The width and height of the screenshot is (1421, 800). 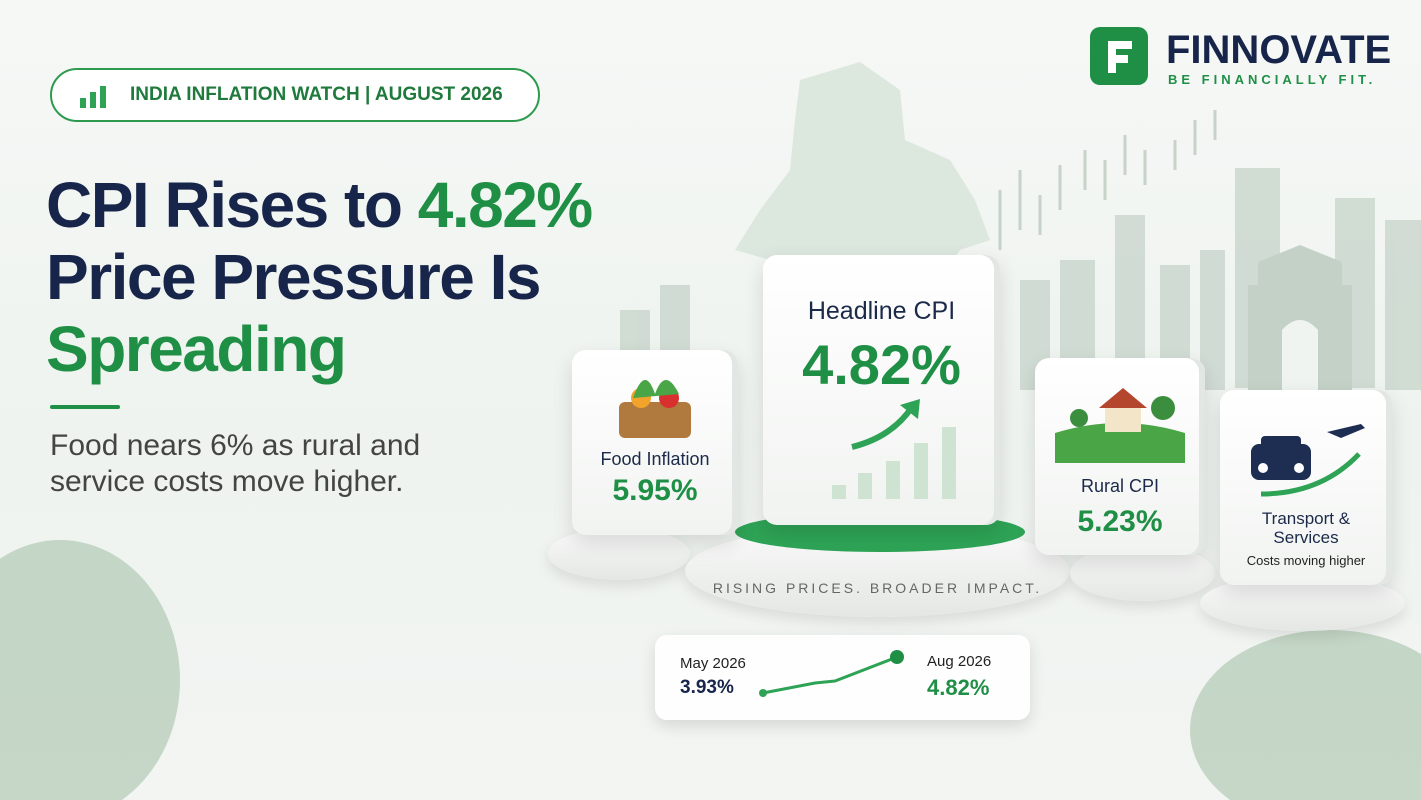 What do you see at coordinates (93, 97) in the screenshot?
I see `badge-icon` at bounding box center [93, 97].